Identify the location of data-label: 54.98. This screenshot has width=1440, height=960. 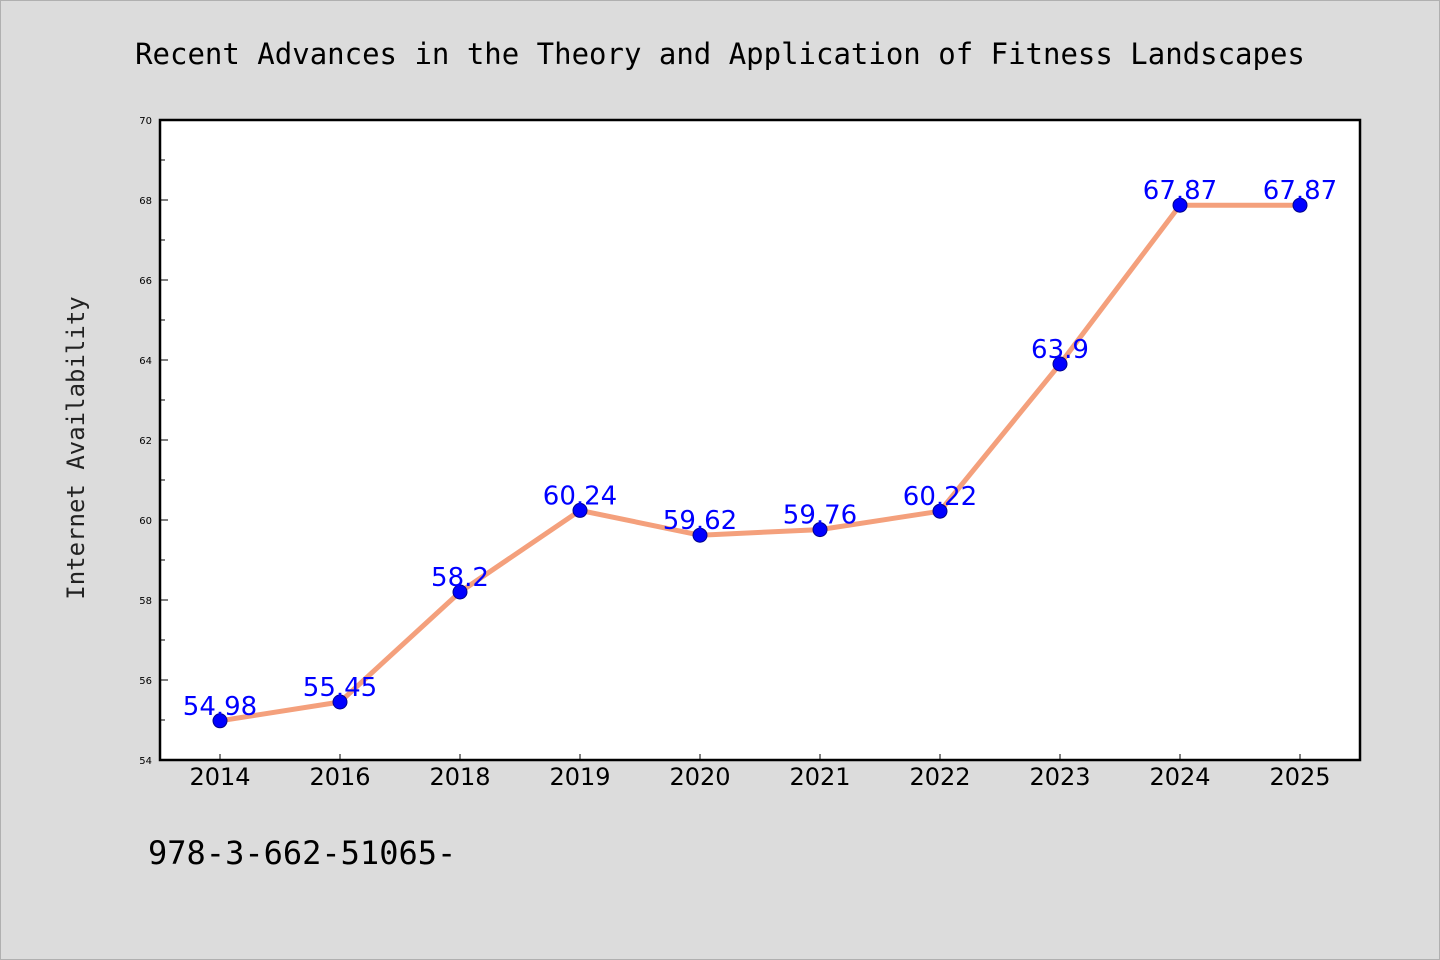
(220, 707).